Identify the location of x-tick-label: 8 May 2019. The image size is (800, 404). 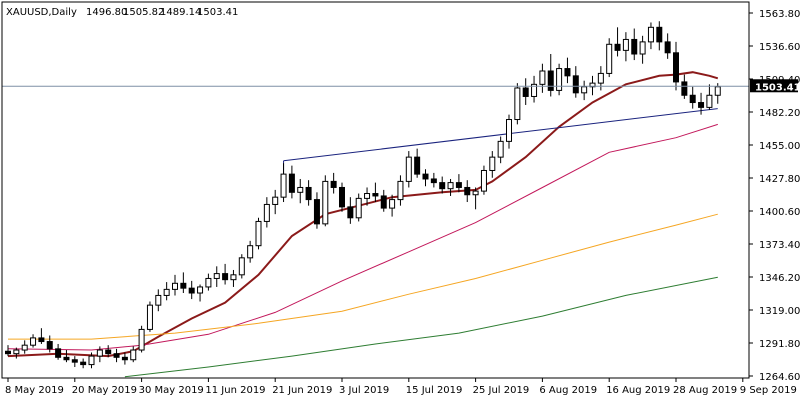
(34, 390).